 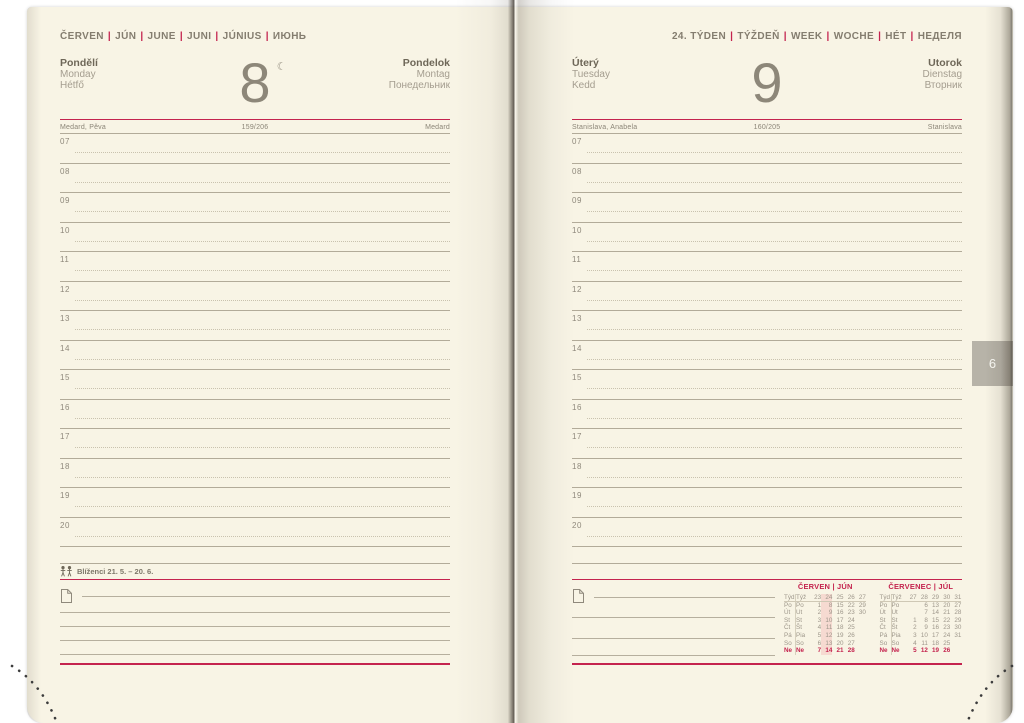 What do you see at coordinates (947, 628) in the screenshot?
I see `calendar-date: 23` at bounding box center [947, 628].